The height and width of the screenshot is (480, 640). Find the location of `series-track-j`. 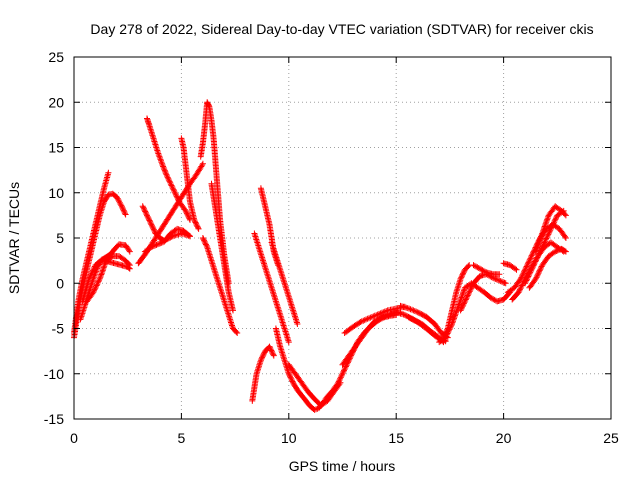

series-track-j is located at coordinates (190, 183).